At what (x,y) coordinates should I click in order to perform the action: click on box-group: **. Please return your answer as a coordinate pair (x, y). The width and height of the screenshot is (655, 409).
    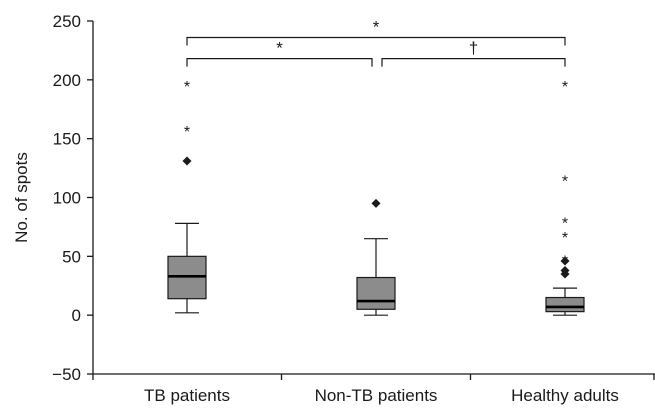
    Looking at the image, I should click on (187, 196).